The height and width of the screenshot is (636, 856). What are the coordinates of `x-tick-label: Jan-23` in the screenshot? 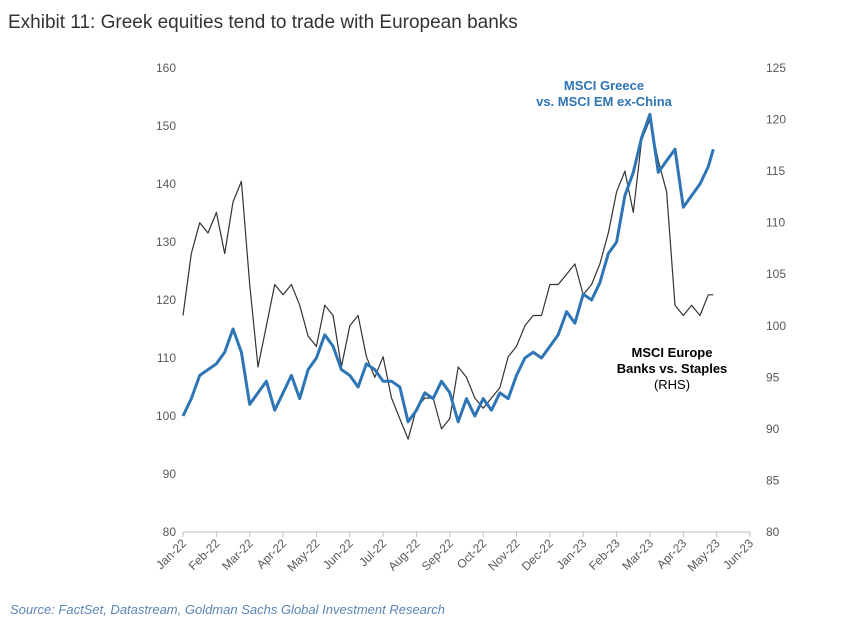 It's located at (572, 554).